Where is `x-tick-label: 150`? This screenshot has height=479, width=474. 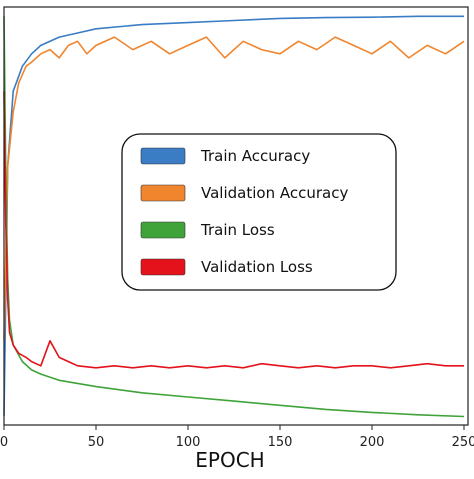 x-tick-label: 150 is located at coordinates (280, 442).